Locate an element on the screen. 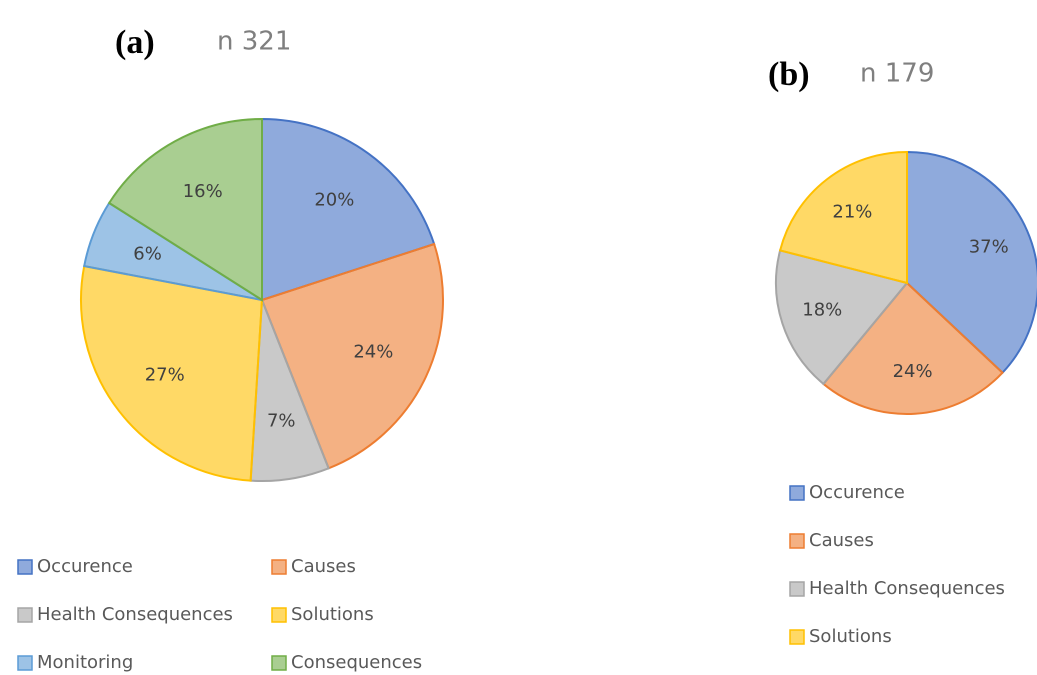  data-label: 37% is located at coordinates (989, 247).